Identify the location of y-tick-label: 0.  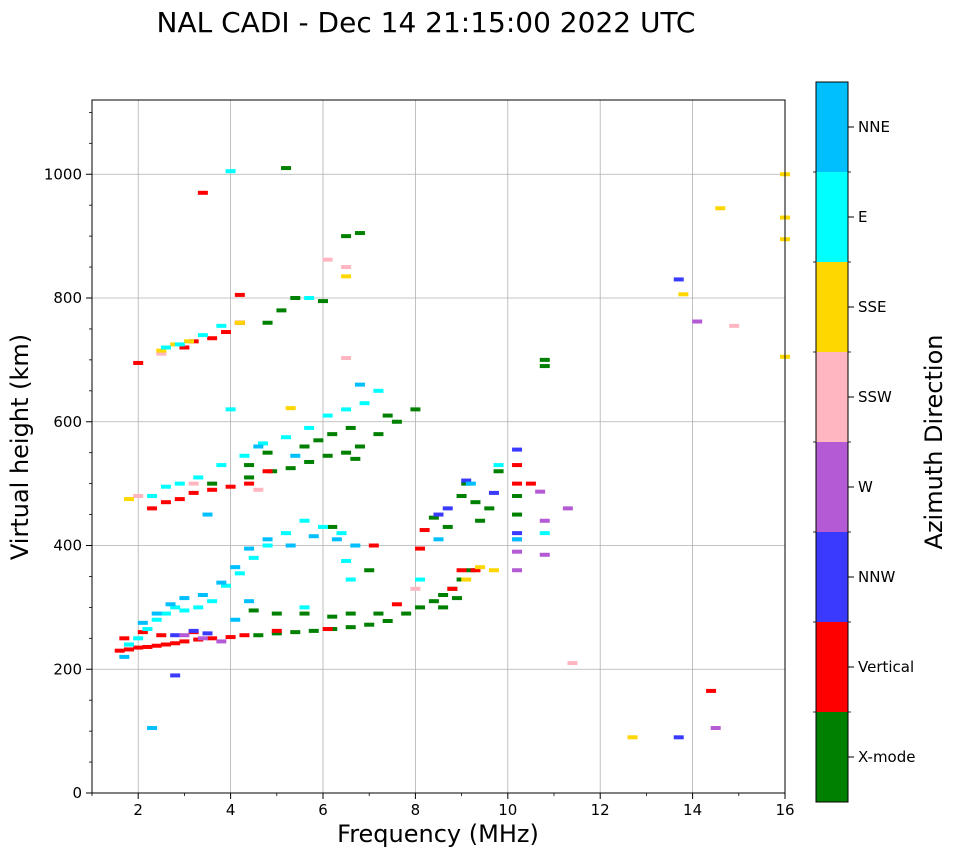
(77, 793).